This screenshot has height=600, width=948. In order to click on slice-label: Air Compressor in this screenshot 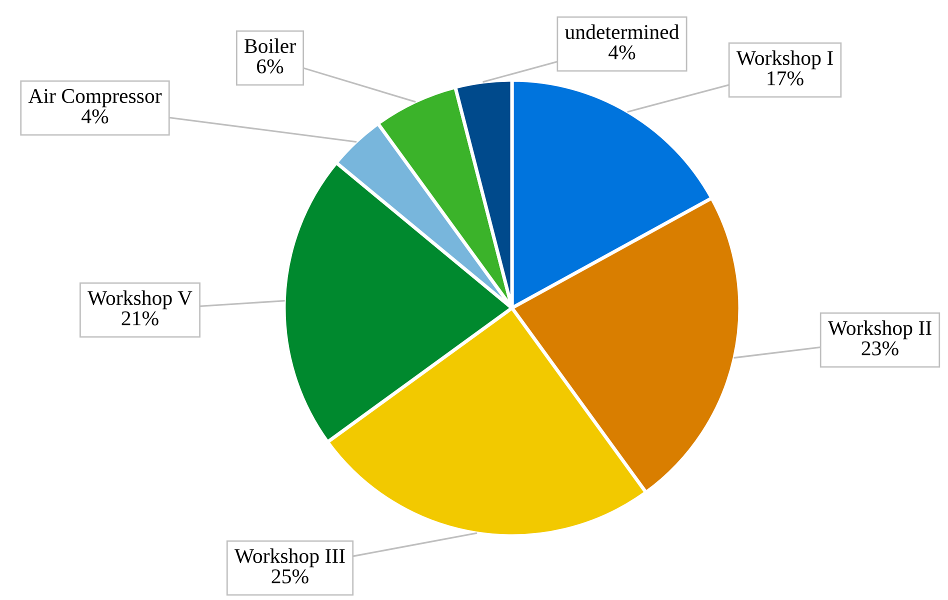, I will do `click(95, 98)`.